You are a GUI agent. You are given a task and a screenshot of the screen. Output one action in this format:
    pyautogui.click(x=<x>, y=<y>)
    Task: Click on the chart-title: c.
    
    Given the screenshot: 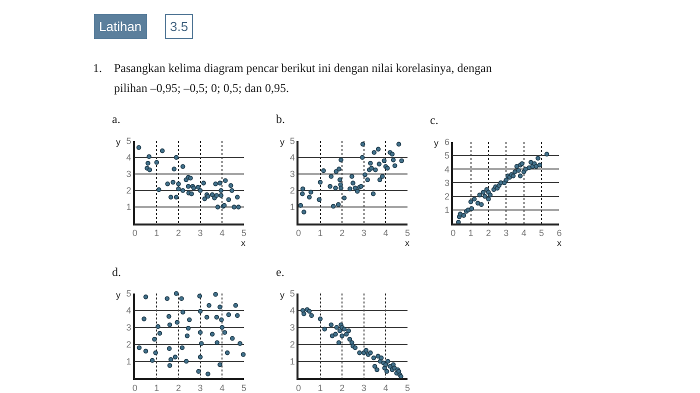 What is the action you would take?
    pyautogui.click(x=434, y=120)
    